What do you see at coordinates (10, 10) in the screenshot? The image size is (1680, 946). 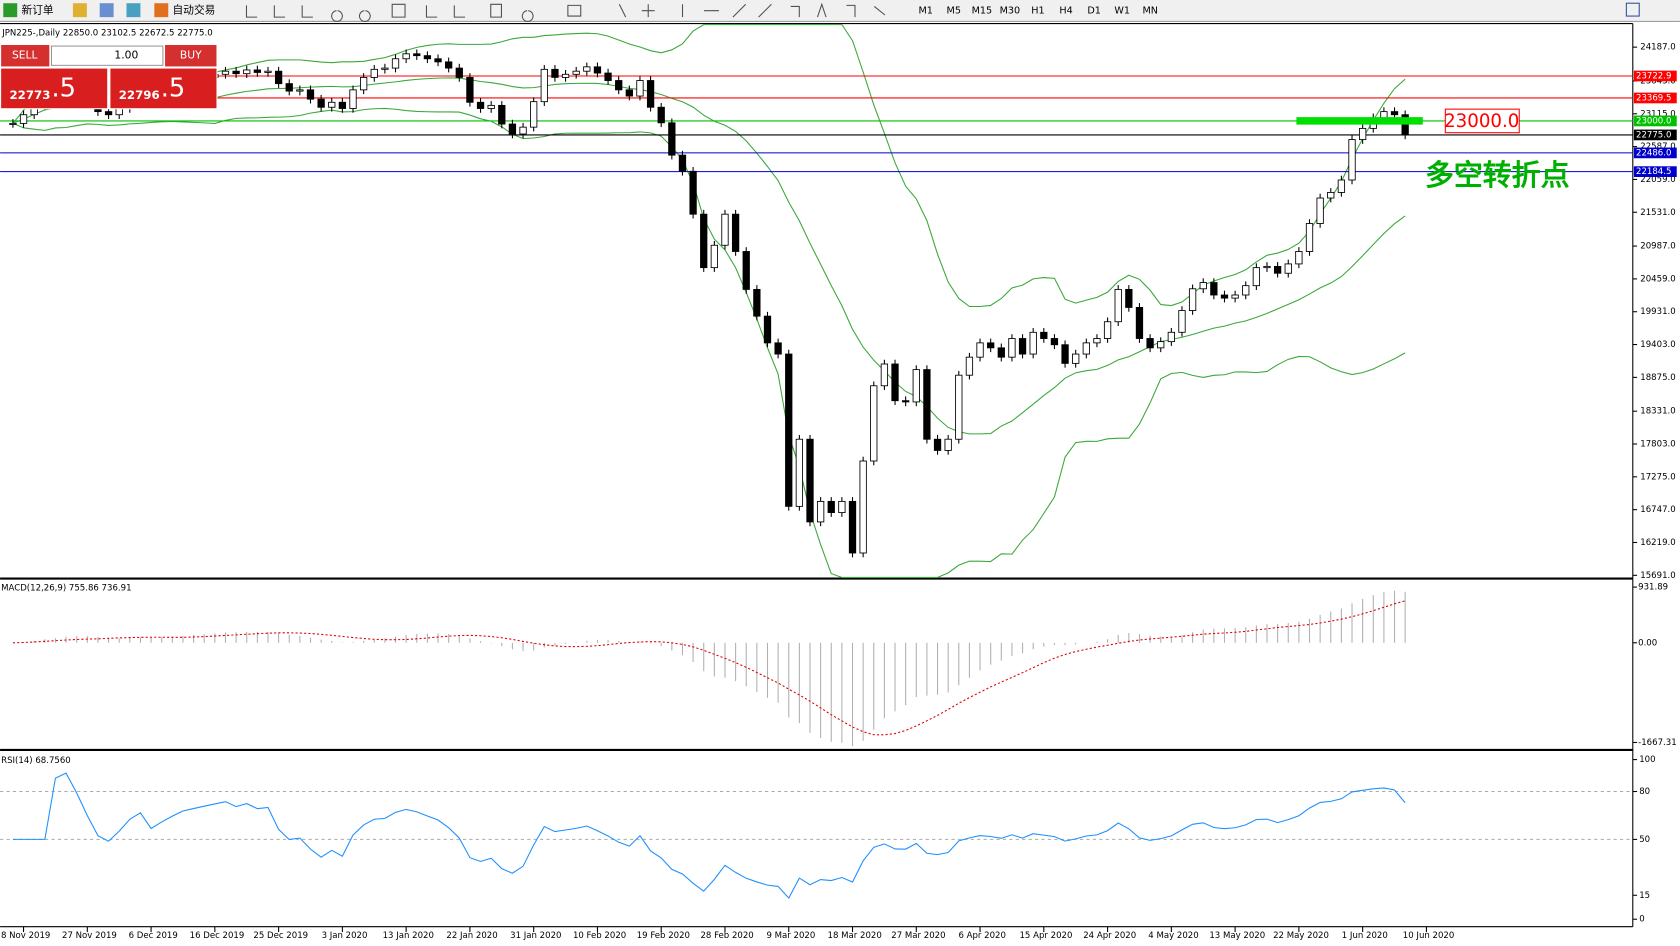 I see `new-order-icon` at bounding box center [10, 10].